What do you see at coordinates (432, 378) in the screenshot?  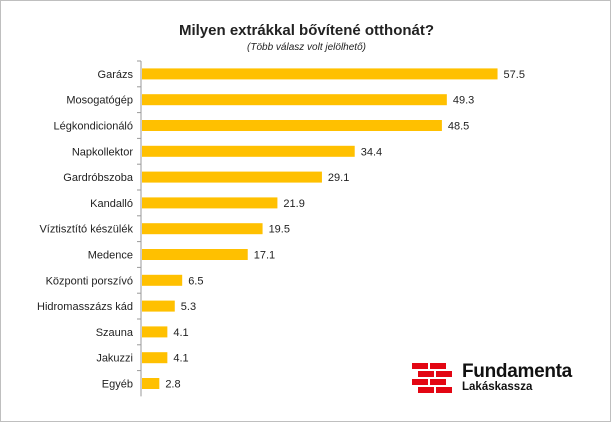 I see `logo-mark-icon` at bounding box center [432, 378].